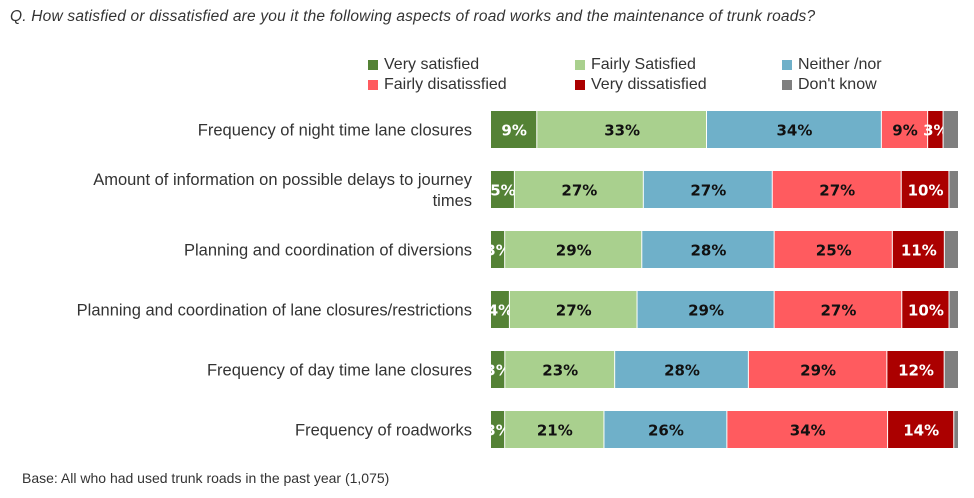 Image resolution: width=974 pixels, height=498 pixels. I want to click on legend-item: Very dissatisfied, so click(678, 85).